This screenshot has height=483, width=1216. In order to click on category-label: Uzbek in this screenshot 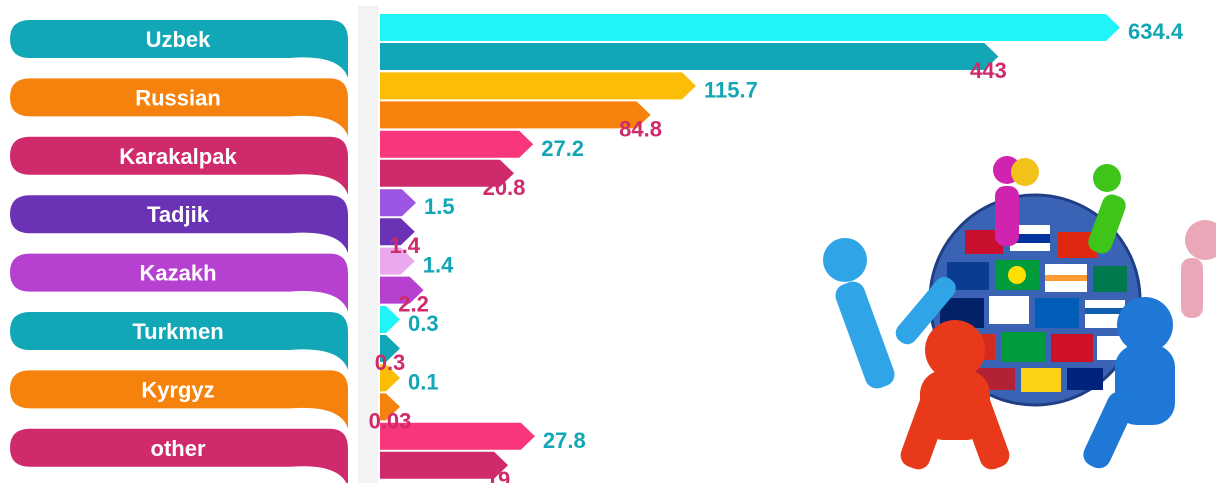, I will do `click(179, 39)`.